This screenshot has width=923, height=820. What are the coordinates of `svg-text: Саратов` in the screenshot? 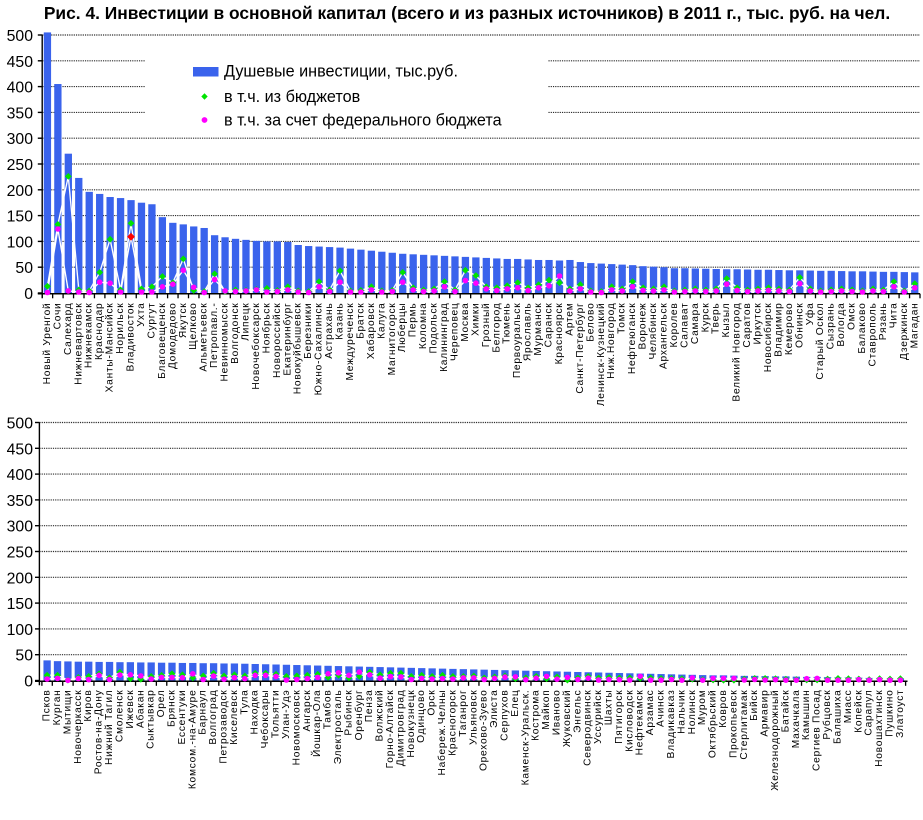 It's located at (747, 325).